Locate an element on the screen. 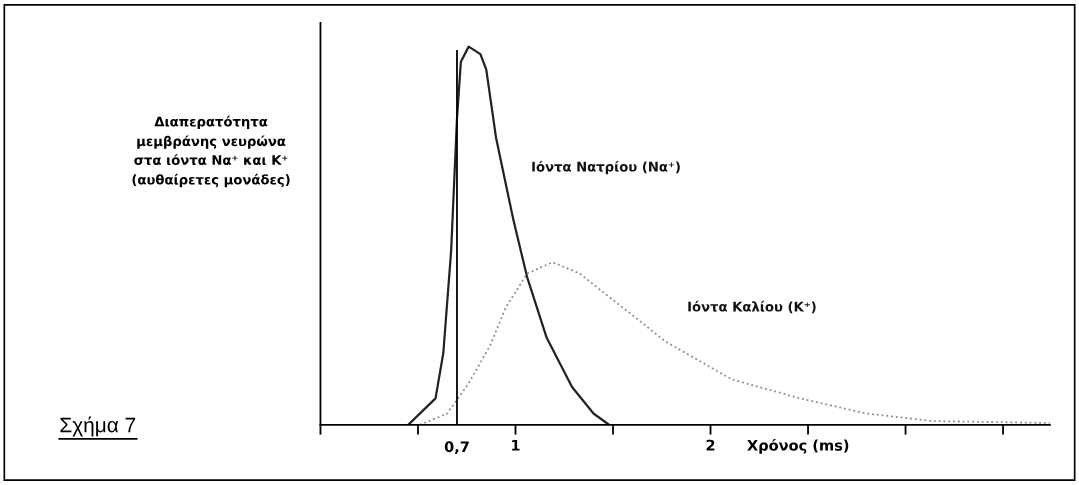  x-tick-label: 2 is located at coordinates (710, 445).